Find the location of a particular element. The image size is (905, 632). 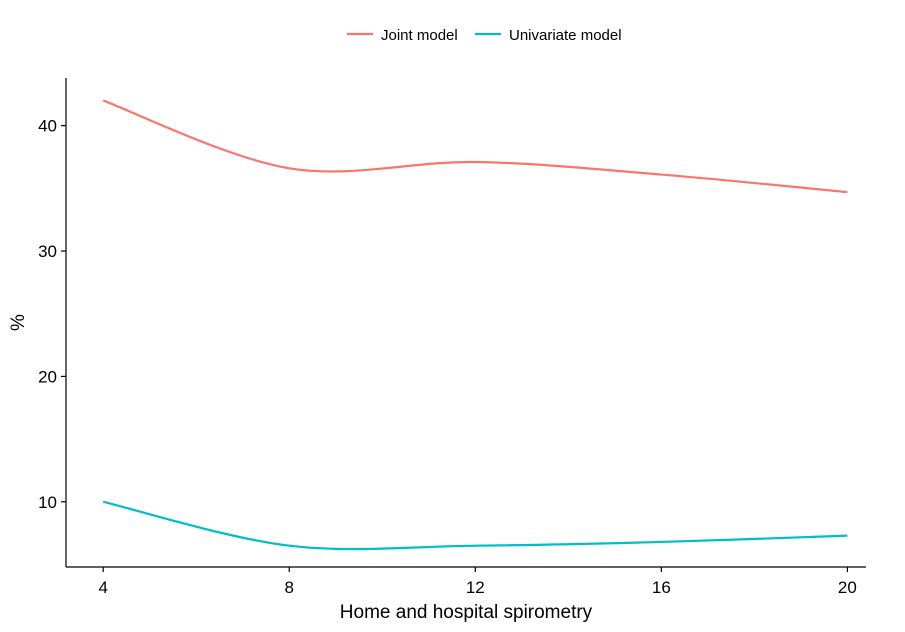

x-tick-label: 16 is located at coordinates (661, 587).